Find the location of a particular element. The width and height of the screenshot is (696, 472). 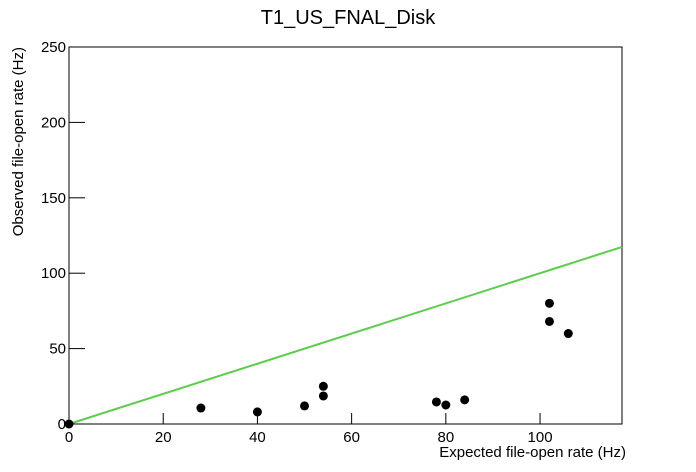

x-axis-label: Expected file-open rate (Hz) is located at coordinates (532, 452).